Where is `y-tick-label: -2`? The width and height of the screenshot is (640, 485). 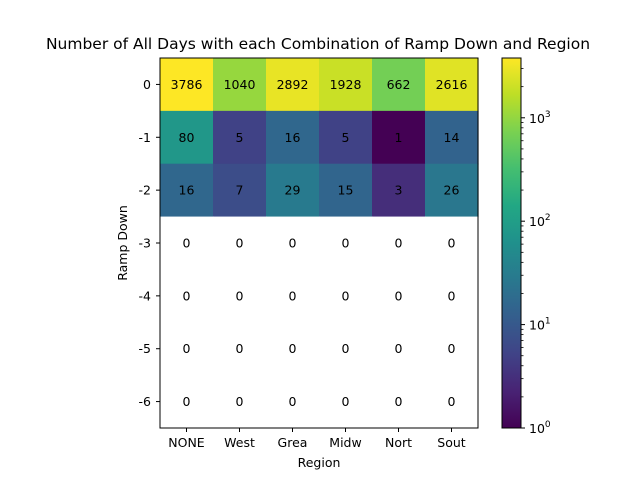
y-tick-label: -2 is located at coordinates (145, 190).